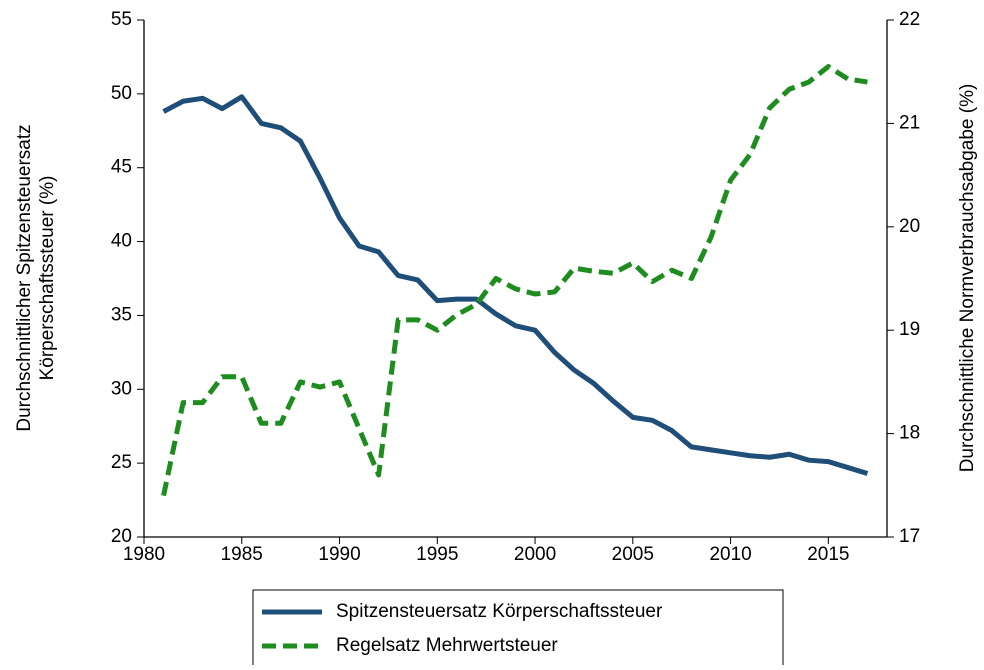 The image size is (984, 670). Describe the element at coordinates (121, 314) in the screenshot. I see `y-tick-label: 35` at that location.